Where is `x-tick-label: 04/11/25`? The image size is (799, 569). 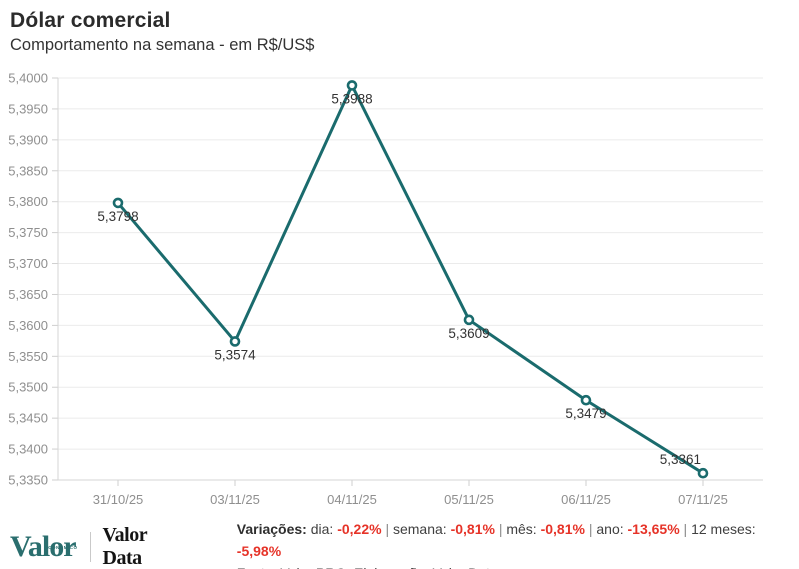 x-tick-label: 04/11/25 is located at coordinates (352, 499).